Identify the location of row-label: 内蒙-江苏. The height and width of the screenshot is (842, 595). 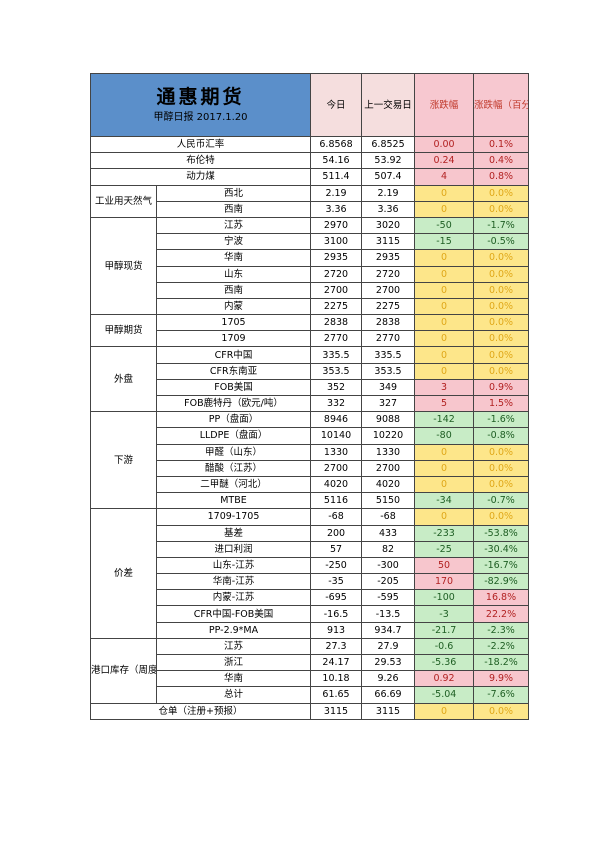
(233, 598).